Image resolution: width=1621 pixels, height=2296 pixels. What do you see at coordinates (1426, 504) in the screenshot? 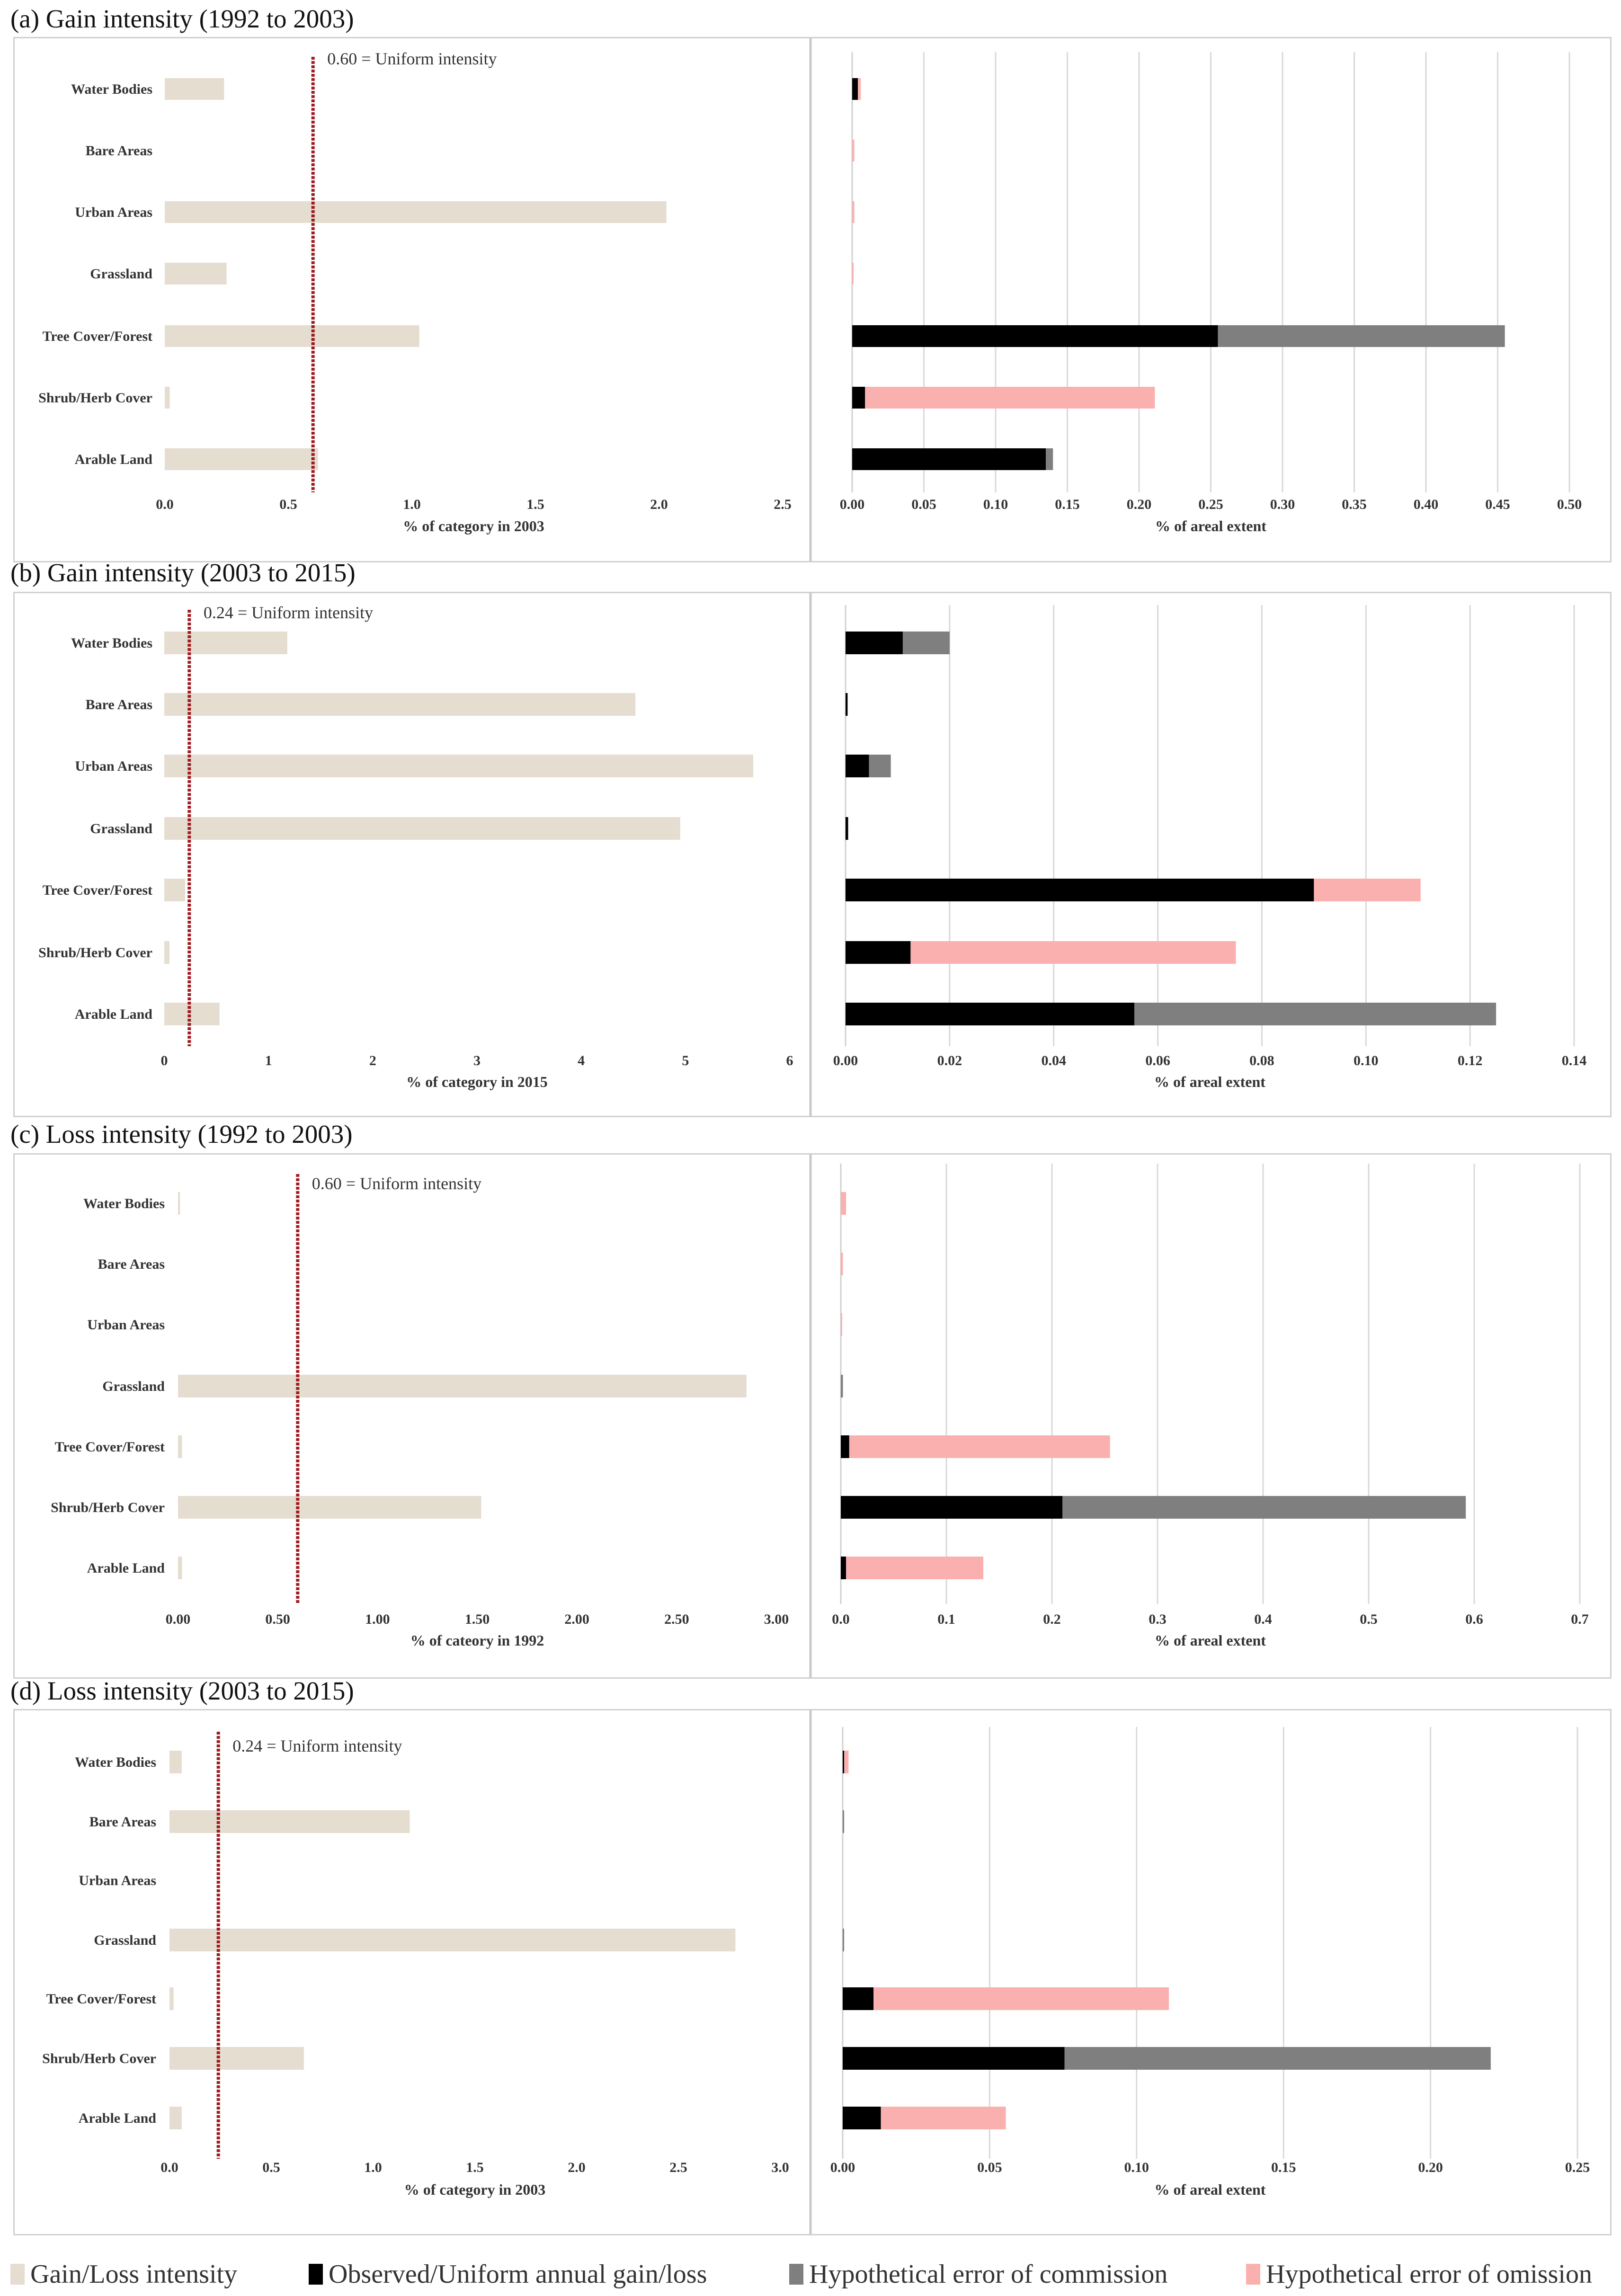
I see `x-tick-label: 0.40` at bounding box center [1426, 504].